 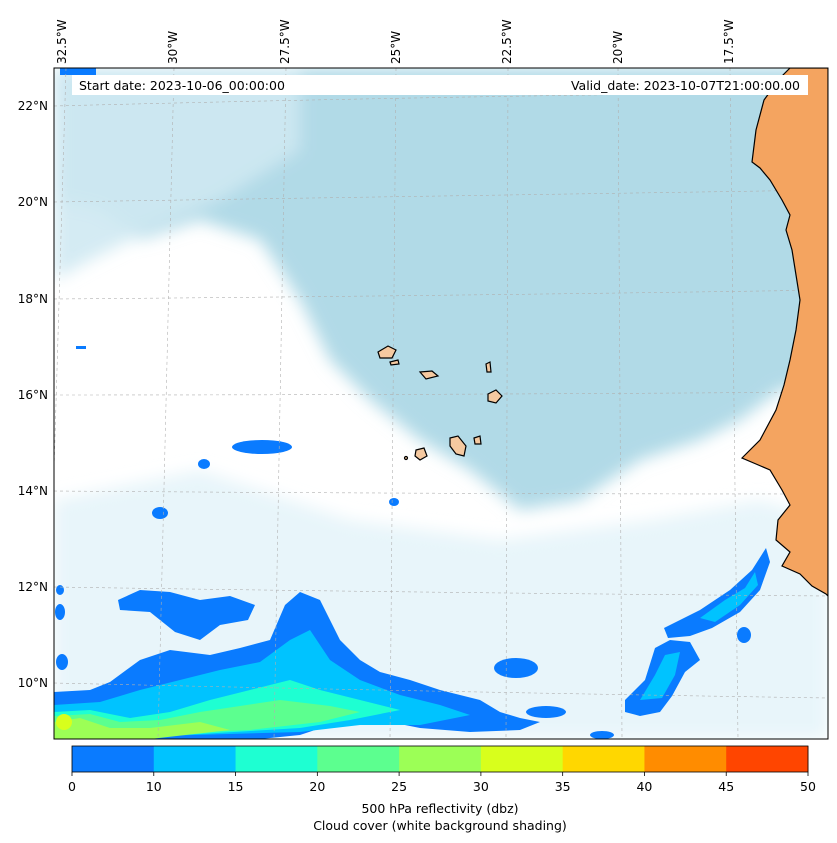 I want to click on lon-label: 22.5°W, so click(x=507, y=41).